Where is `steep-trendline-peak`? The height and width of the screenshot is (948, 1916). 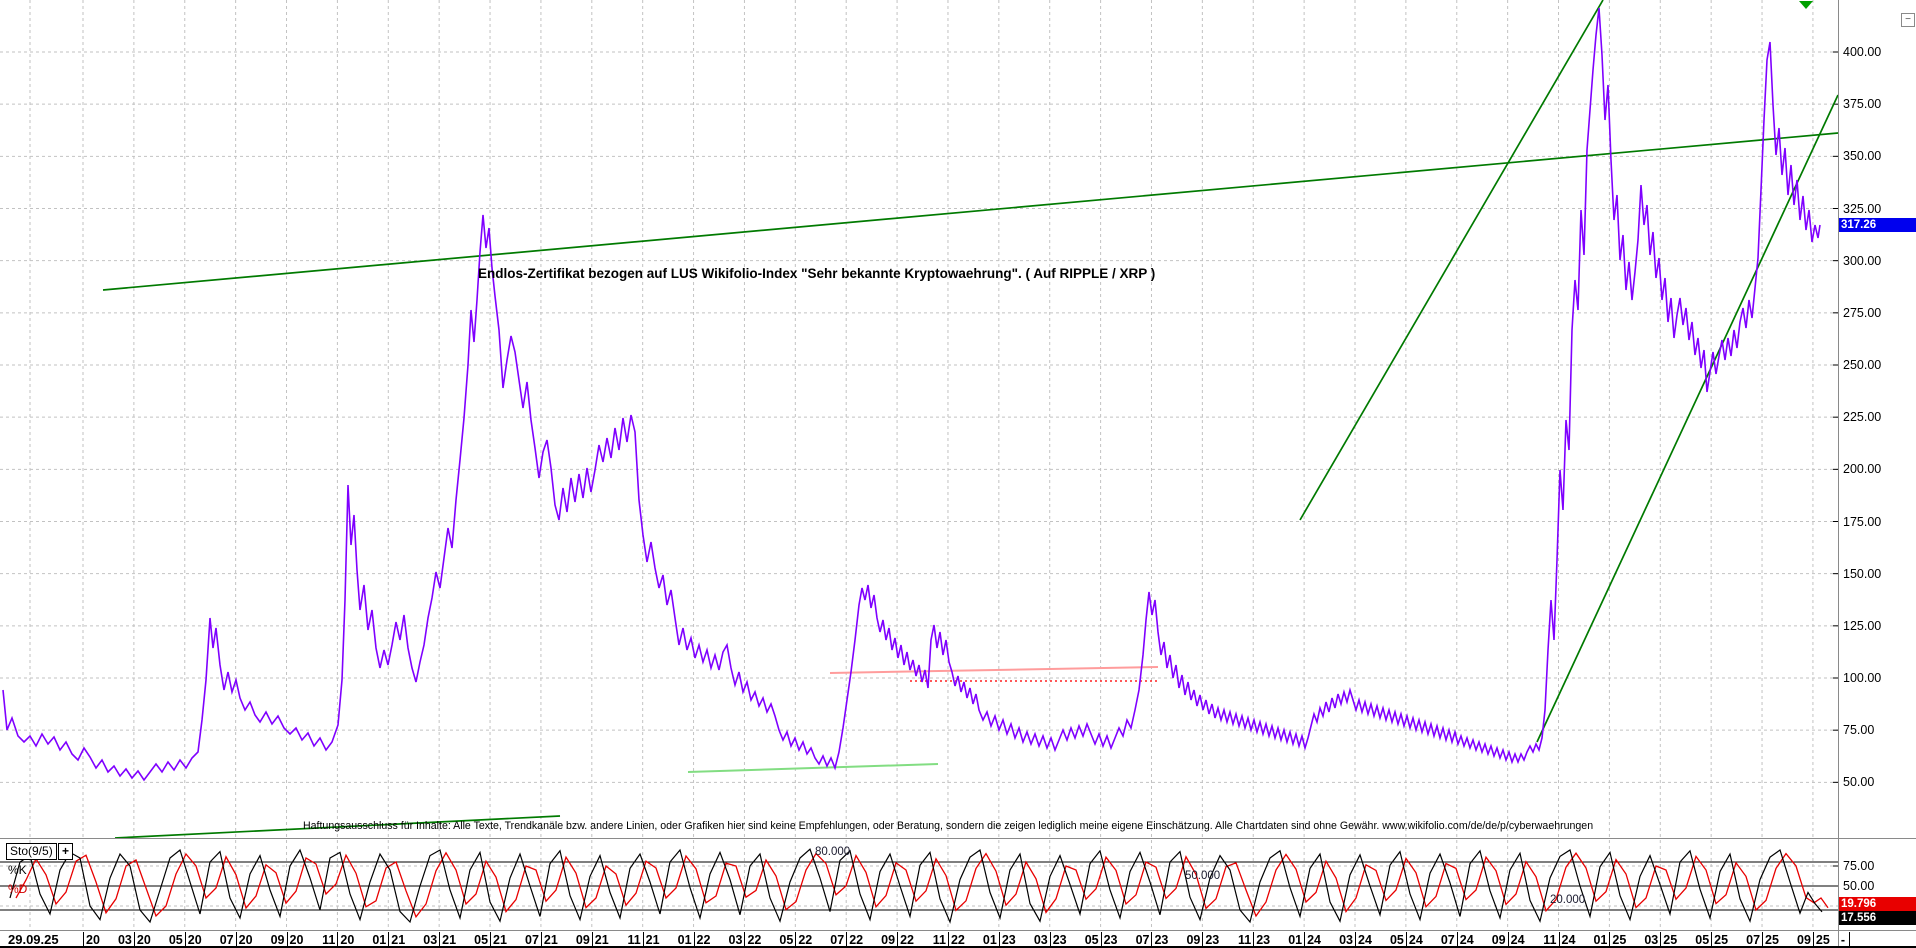
steep-trendline-peak is located at coordinates (1451, 260).